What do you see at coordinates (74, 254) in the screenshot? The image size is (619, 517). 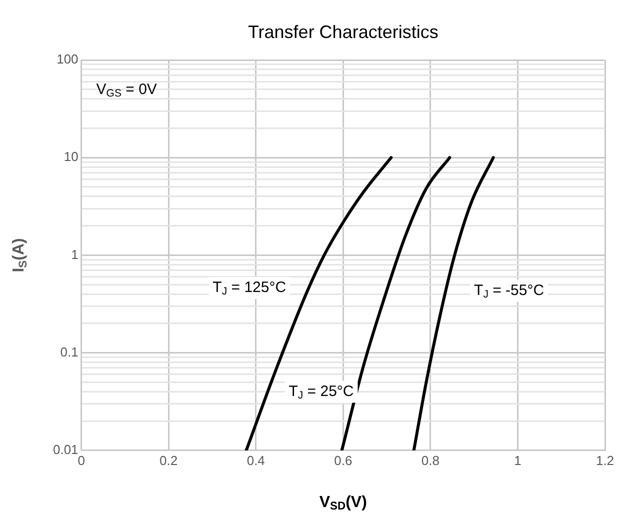 I see `y-tick-label: 1` at bounding box center [74, 254].